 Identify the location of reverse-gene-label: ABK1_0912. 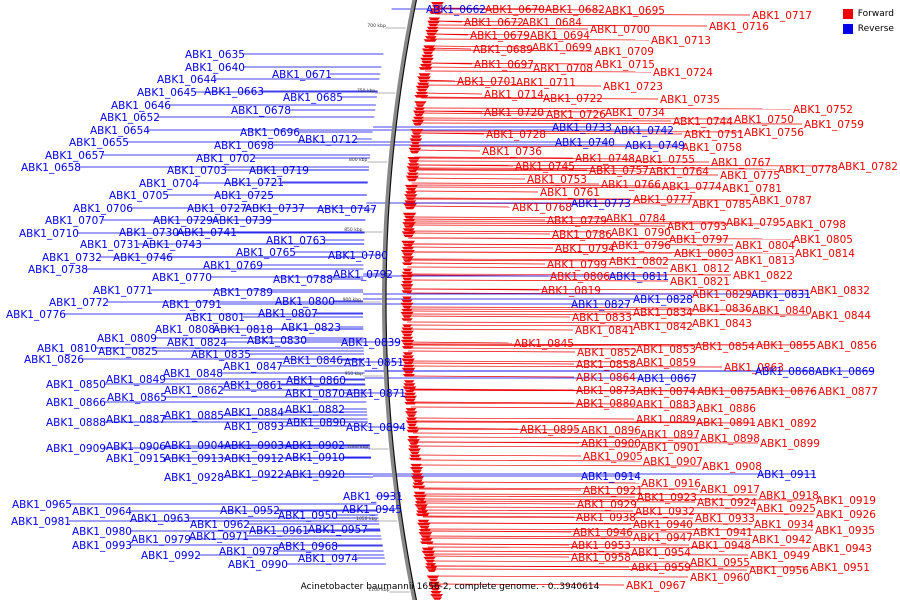
(254, 459).